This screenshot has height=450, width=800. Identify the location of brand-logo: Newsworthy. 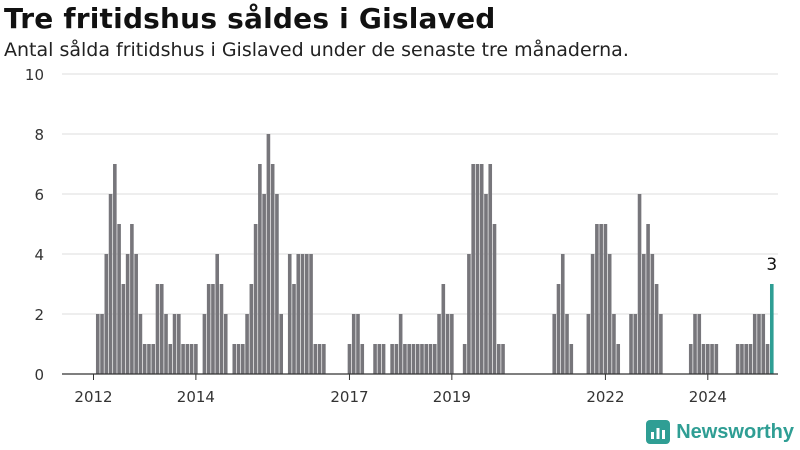
(720, 432).